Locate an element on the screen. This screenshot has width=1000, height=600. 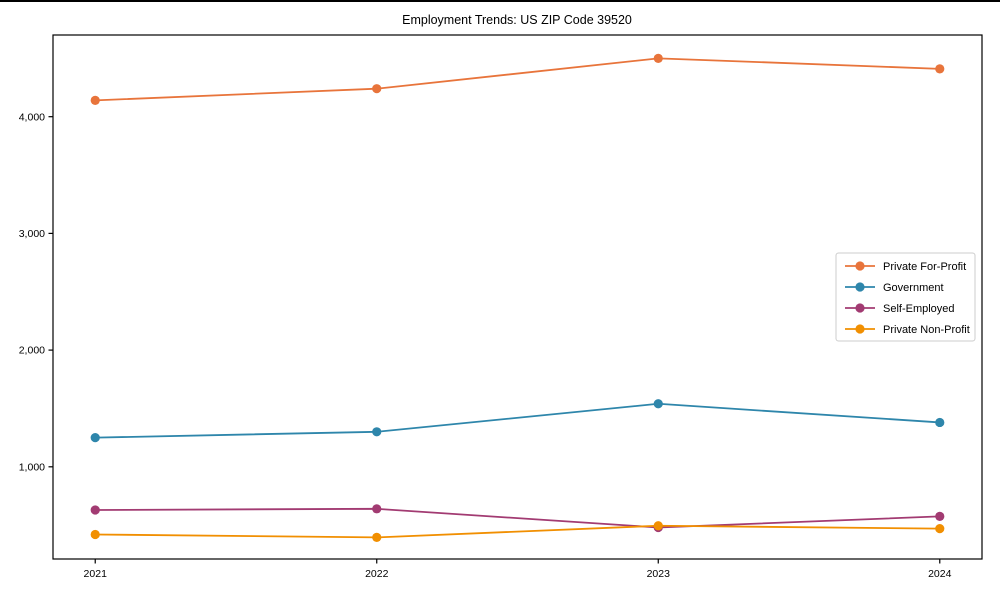
chart-title: Employment Trends: US ZIP Code 39520 is located at coordinates (517, 20).